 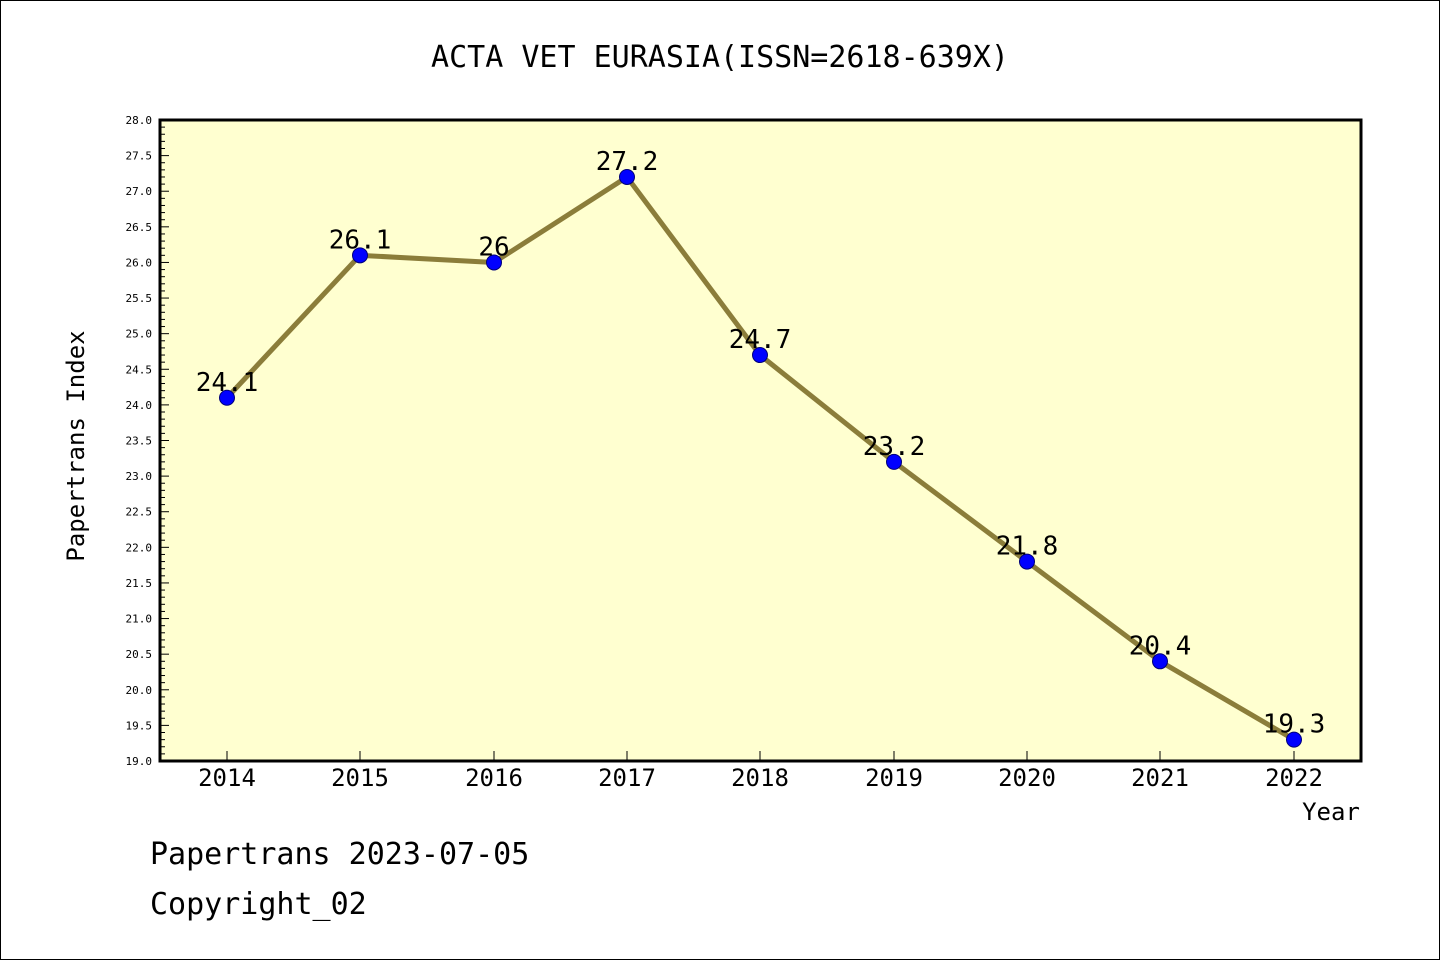 I want to click on y-tick-label: 21.0, so click(x=139, y=619).